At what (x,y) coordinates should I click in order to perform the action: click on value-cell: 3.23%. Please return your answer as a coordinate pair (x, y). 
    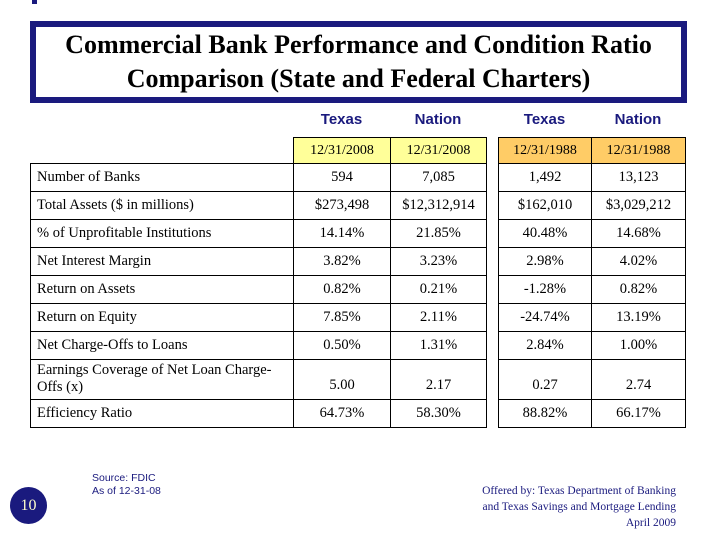
    Looking at the image, I should click on (438, 261).